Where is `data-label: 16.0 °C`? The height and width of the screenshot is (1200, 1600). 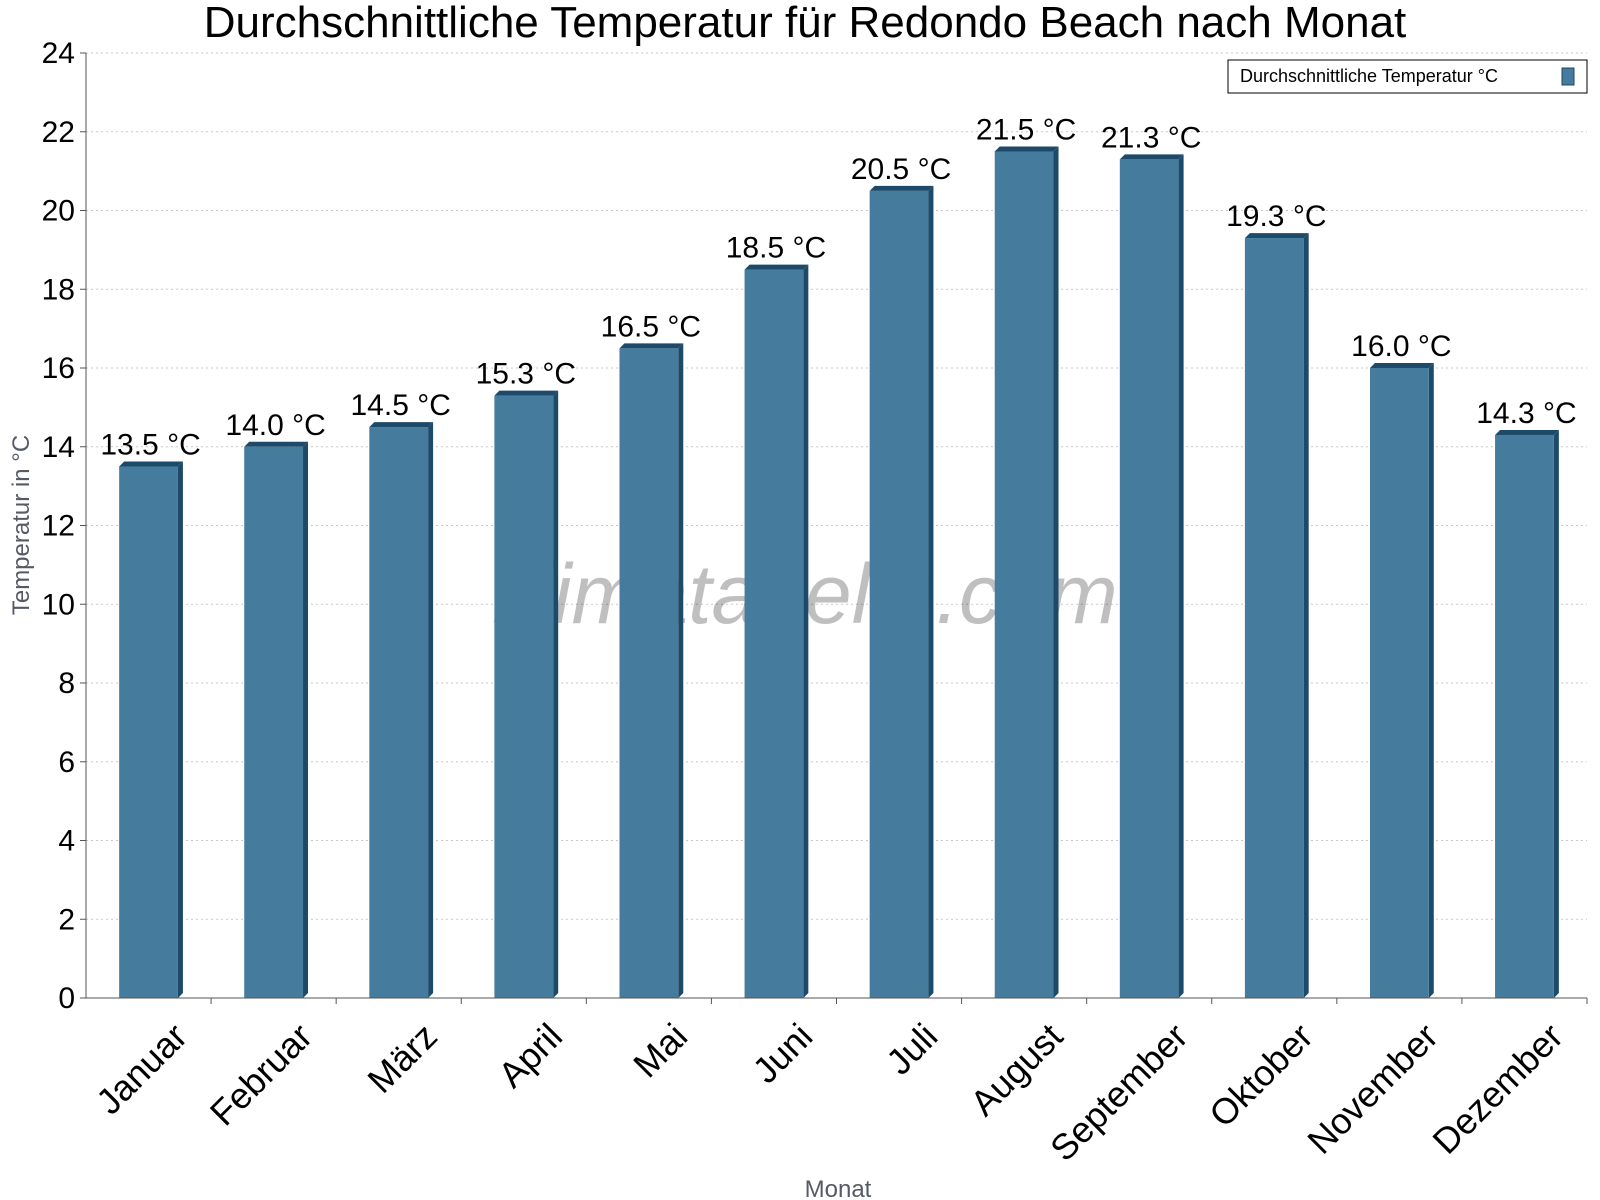 data-label: 16.0 °C is located at coordinates (1401, 346).